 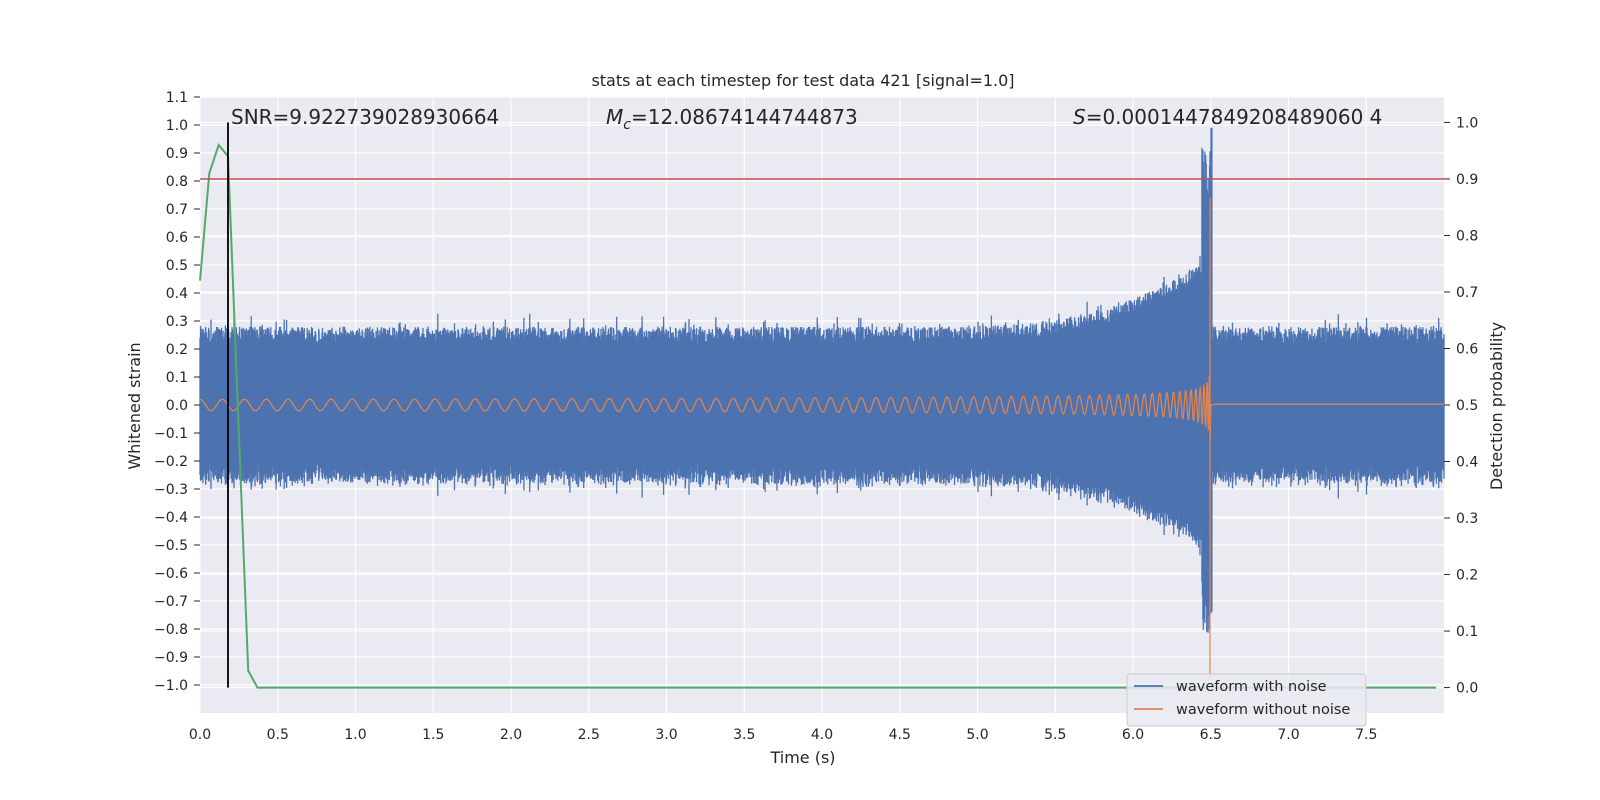 What do you see at coordinates (177, 238) in the screenshot?
I see `y-tick-label: 0.6` at bounding box center [177, 238].